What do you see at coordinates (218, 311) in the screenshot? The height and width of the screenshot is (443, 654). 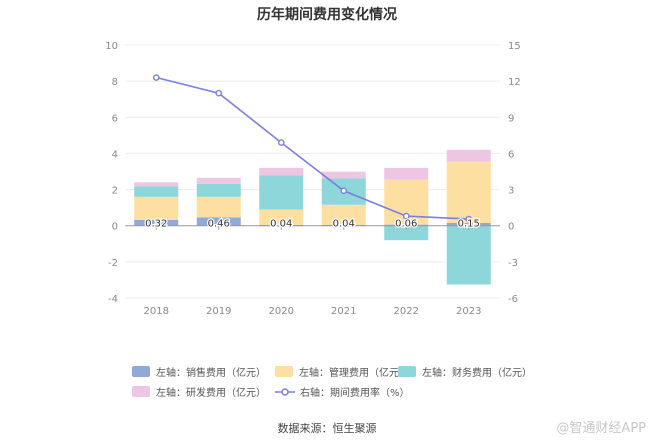 I see `x-tick-label: 2019` at bounding box center [218, 311].